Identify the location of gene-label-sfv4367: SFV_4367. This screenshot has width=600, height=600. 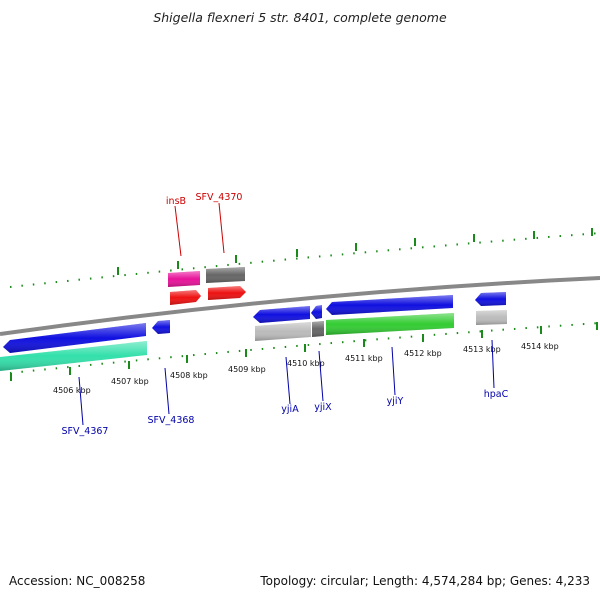
(85, 431).